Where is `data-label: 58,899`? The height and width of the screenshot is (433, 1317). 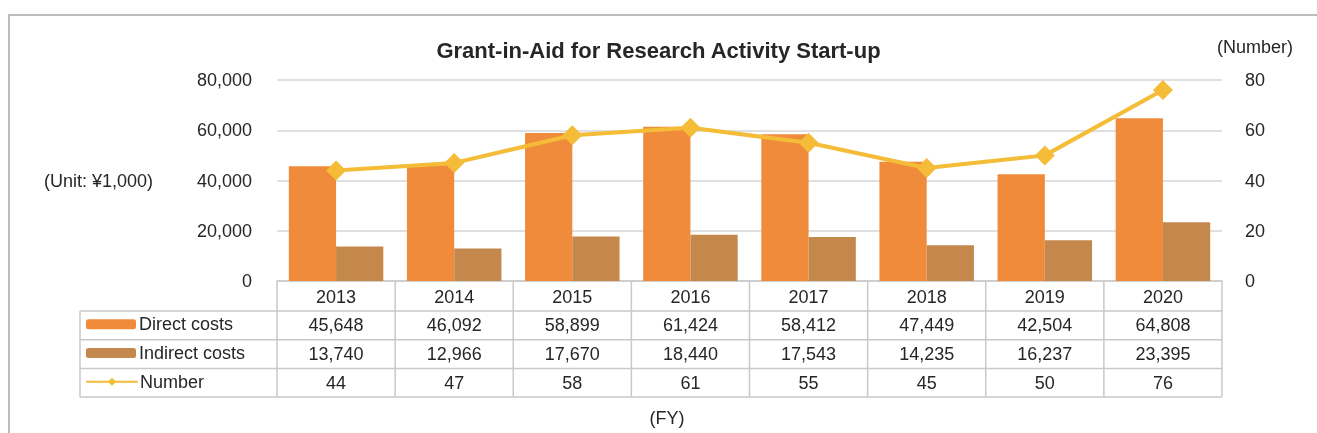
data-label: 58,899 is located at coordinates (572, 325).